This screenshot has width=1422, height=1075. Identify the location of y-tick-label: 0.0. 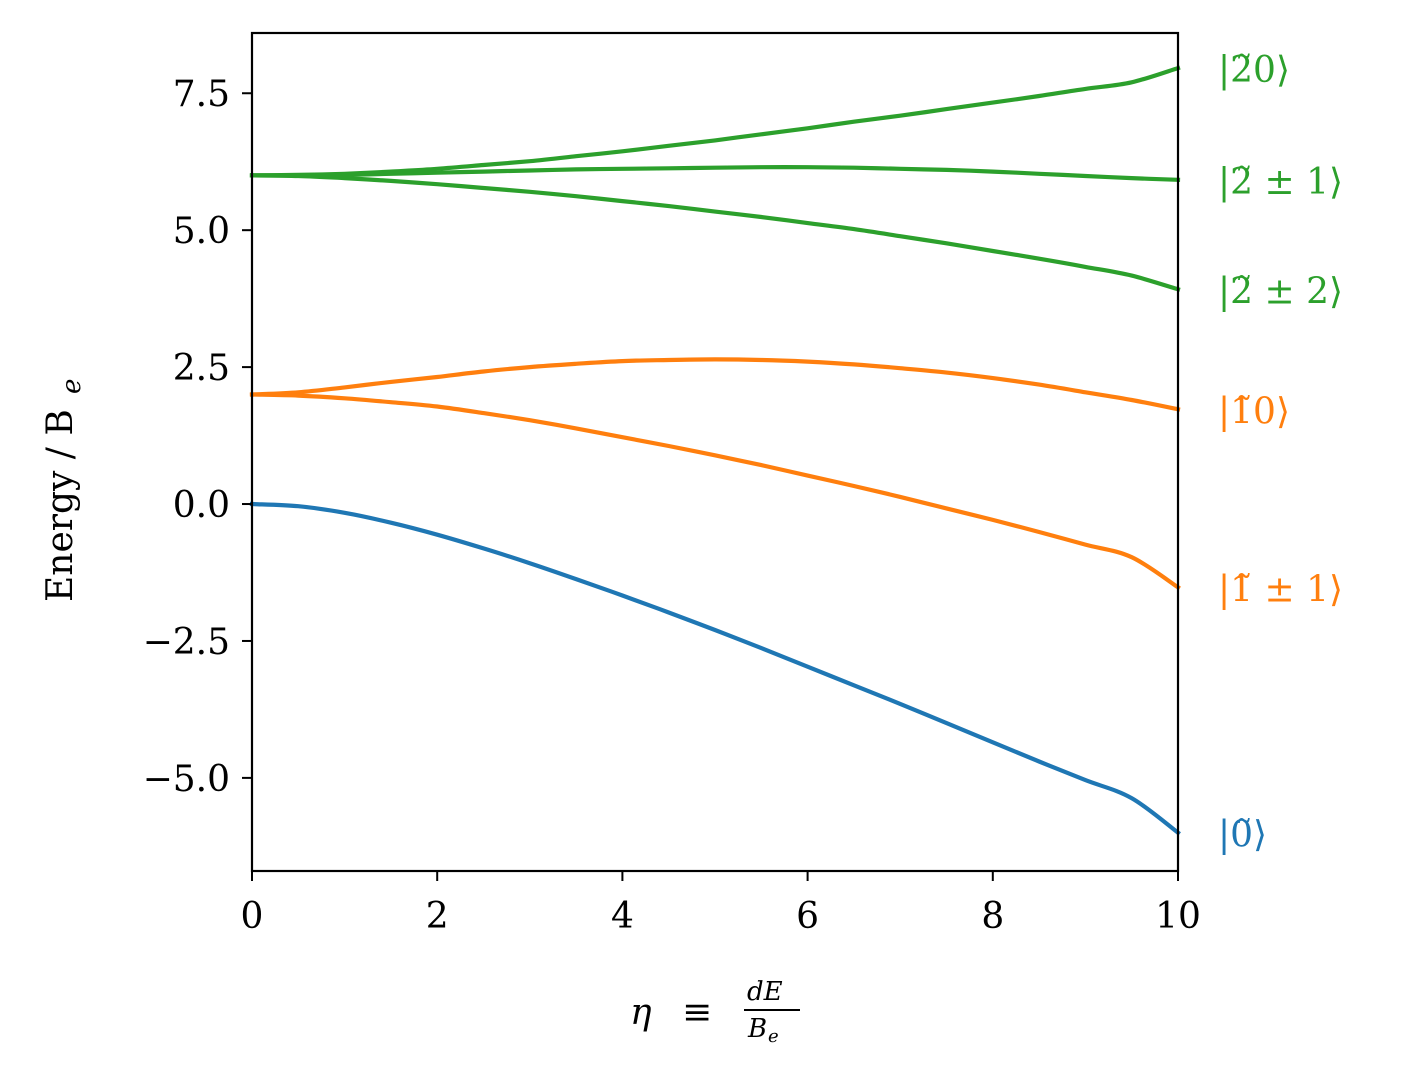
(201, 505).